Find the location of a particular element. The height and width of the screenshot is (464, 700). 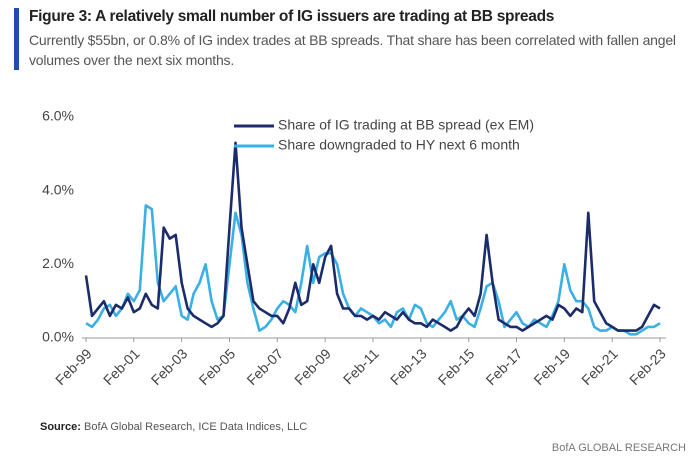

x-tick-label: Feb-09 is located at coordinates (312, 366).